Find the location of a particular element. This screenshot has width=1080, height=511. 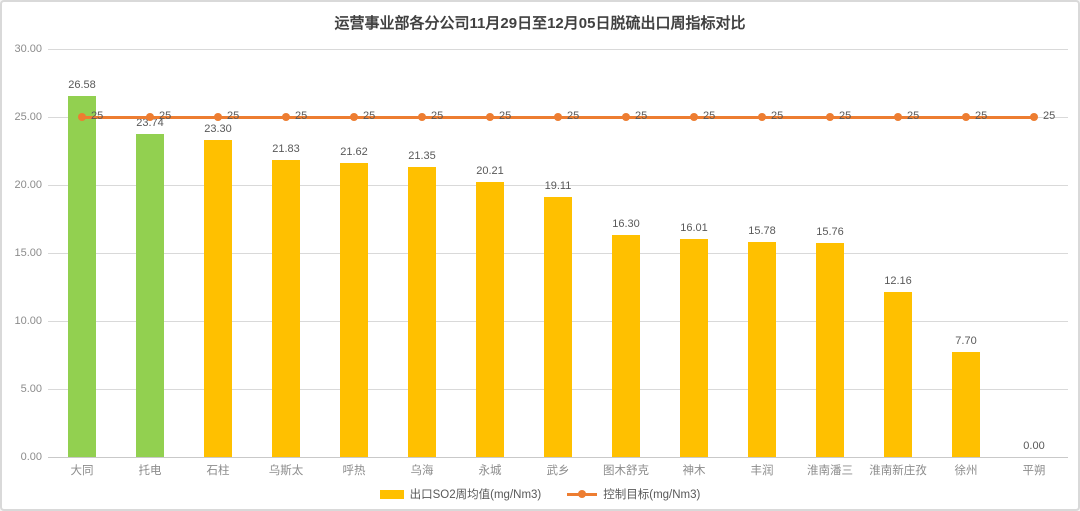

bar-value-label: 7.70 is located at coordinates (966, 341).